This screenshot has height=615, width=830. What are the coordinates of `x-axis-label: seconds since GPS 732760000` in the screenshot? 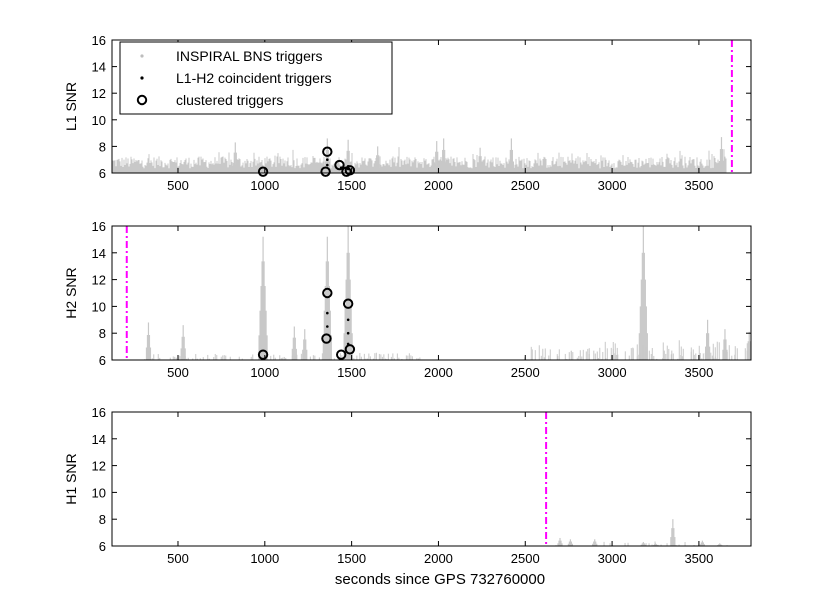 It's located at (440, 579).